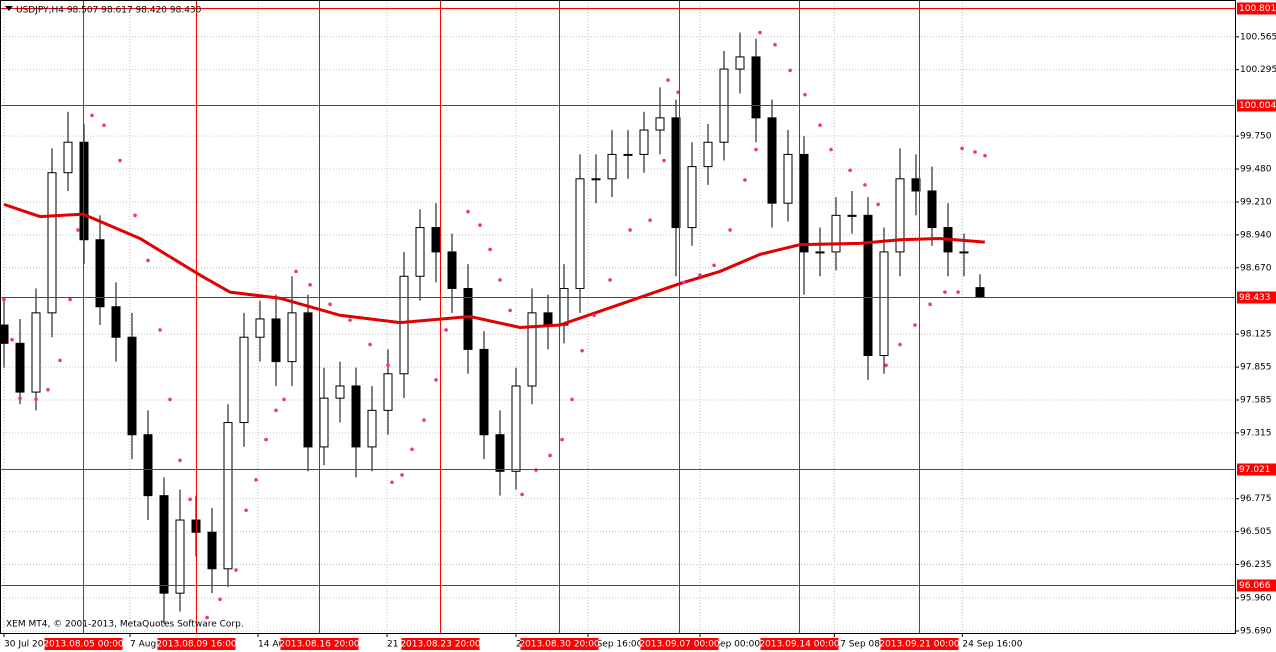 The width and height of the screenshot is (1276, 652). Describe the element at coordinates (29, 645) in the screenshot. I see `x-tick-label: 30 Jul 2013` at that location.